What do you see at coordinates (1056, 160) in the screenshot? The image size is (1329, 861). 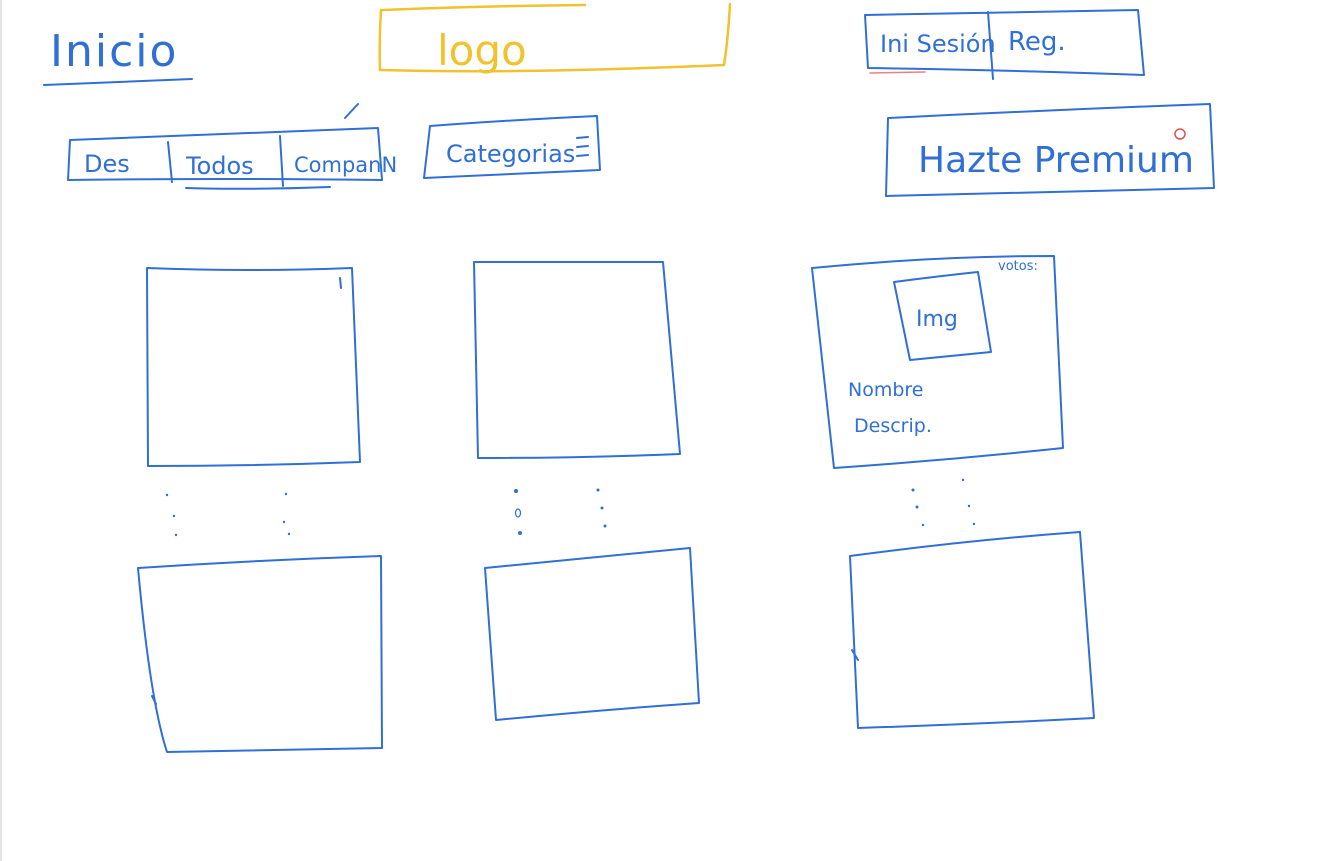 I see `premium-label: Hazte Premium` at bounding box center [1056, 160].